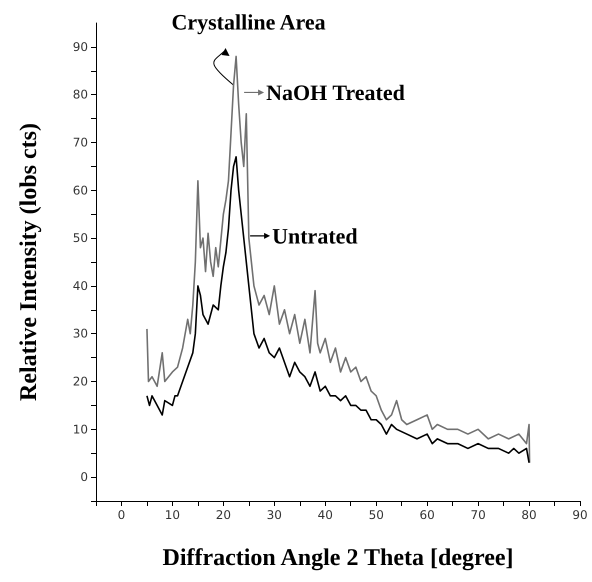  Describe the element at coordinates (80, 143) in the screenshot. I see `y-tick-label: 70` at that location.